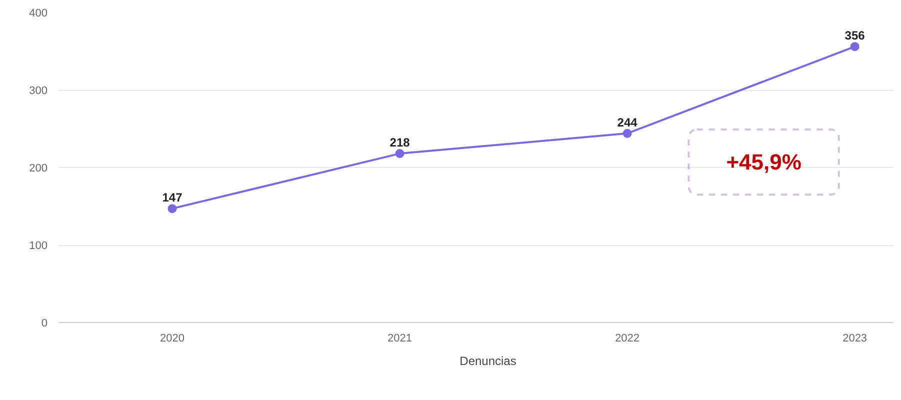 This screenshot has width=901, height=400. What do you see at coordinates (38, 91) in the screenshot?
I see `y-tick-label: 300` at bounding box center [38, 91].